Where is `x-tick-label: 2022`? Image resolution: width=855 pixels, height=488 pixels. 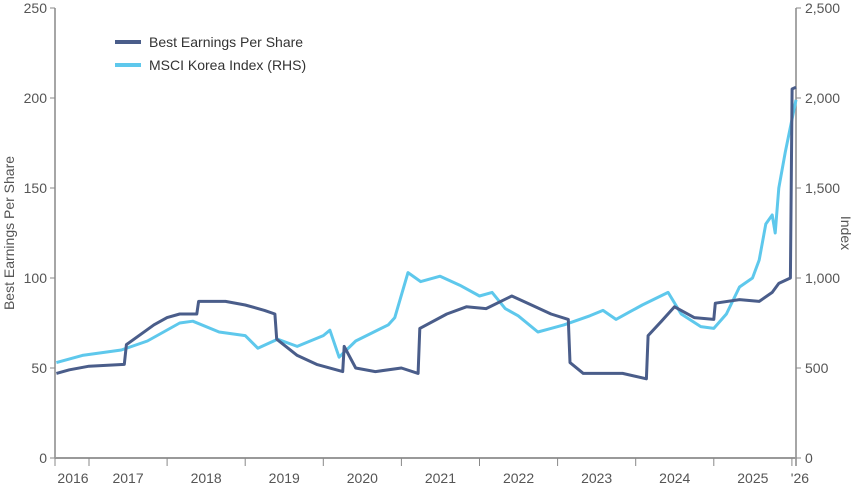 x-tick-label: 2022 is located at coordinates (518, 478).